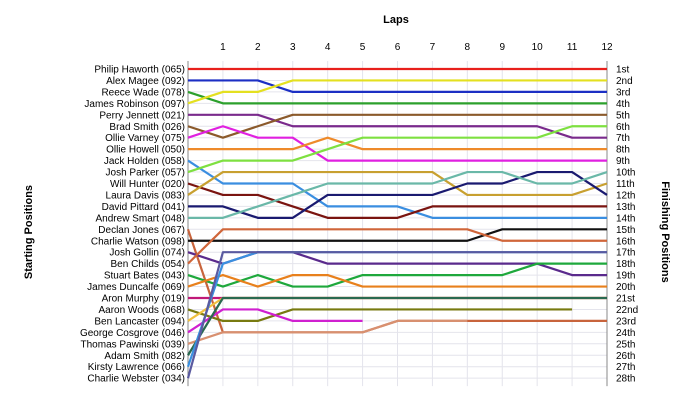 Image resolution: width=700 pixels, height=420 pixels. Describe the element at coordinates (625, 379) in the screenshot. I see `finishing-position-label: 28th` at that location.